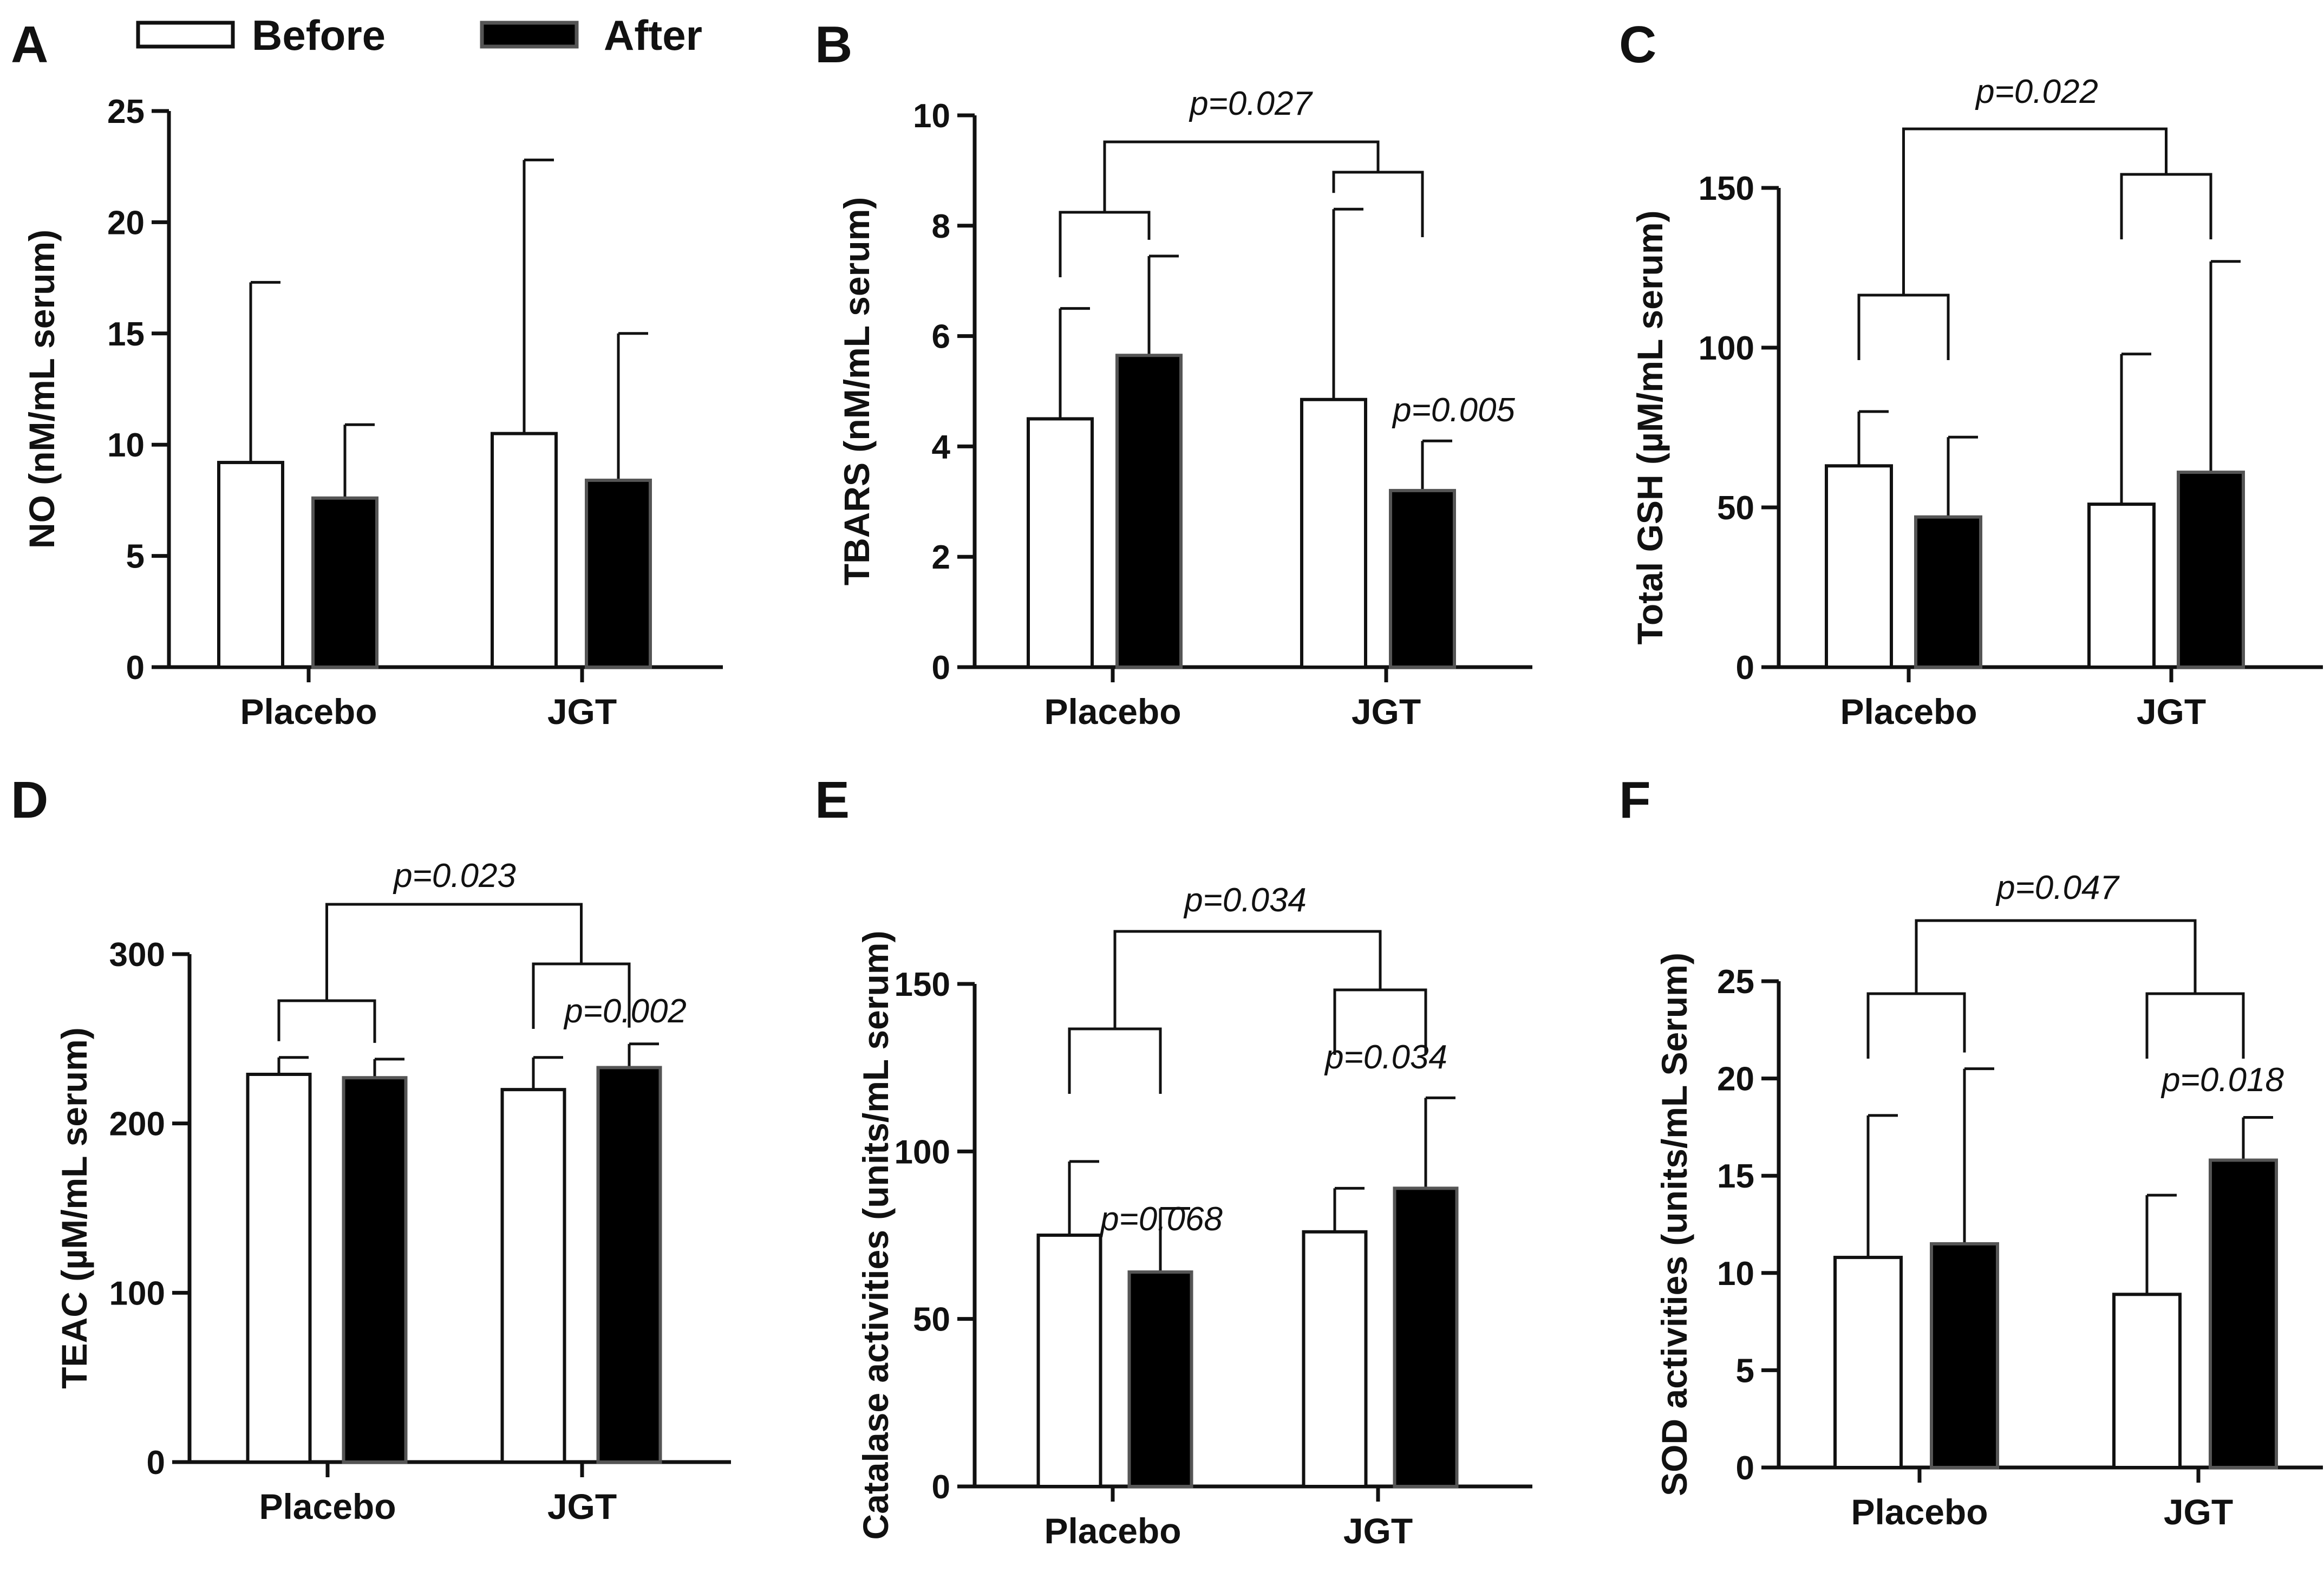  What do you see at coordinates (653, 35) in the screenshot?
I see `legend-after-label: After` at bounding box center [653, 35].